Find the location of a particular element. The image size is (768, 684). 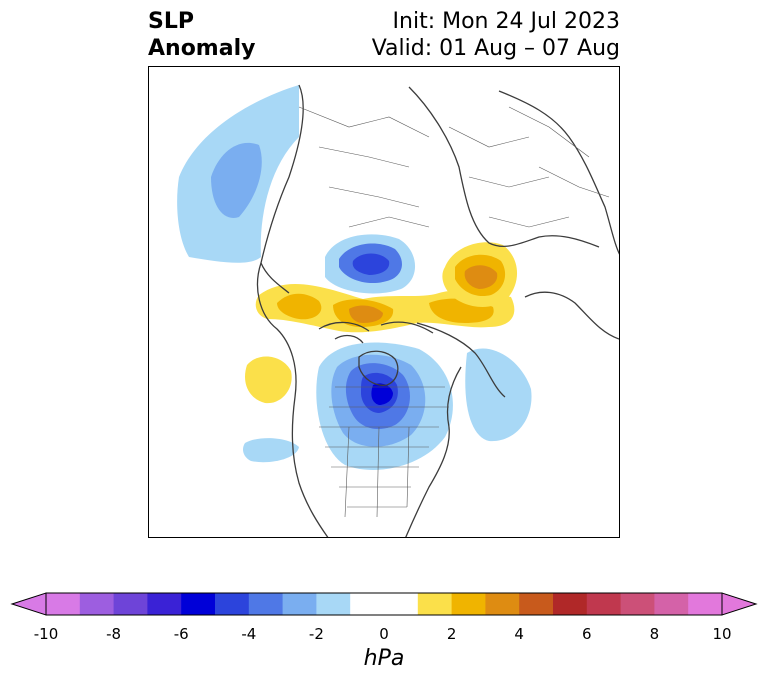

coast-north-america-west is located at coordinates (292, 399).